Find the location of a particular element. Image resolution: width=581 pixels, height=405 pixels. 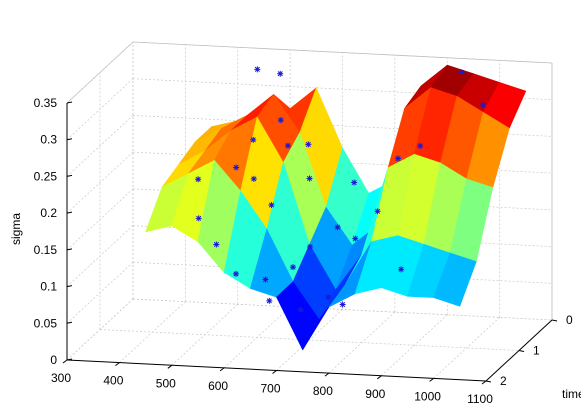

z-tick-label: 0.15 is located at coordinates (46, 250).